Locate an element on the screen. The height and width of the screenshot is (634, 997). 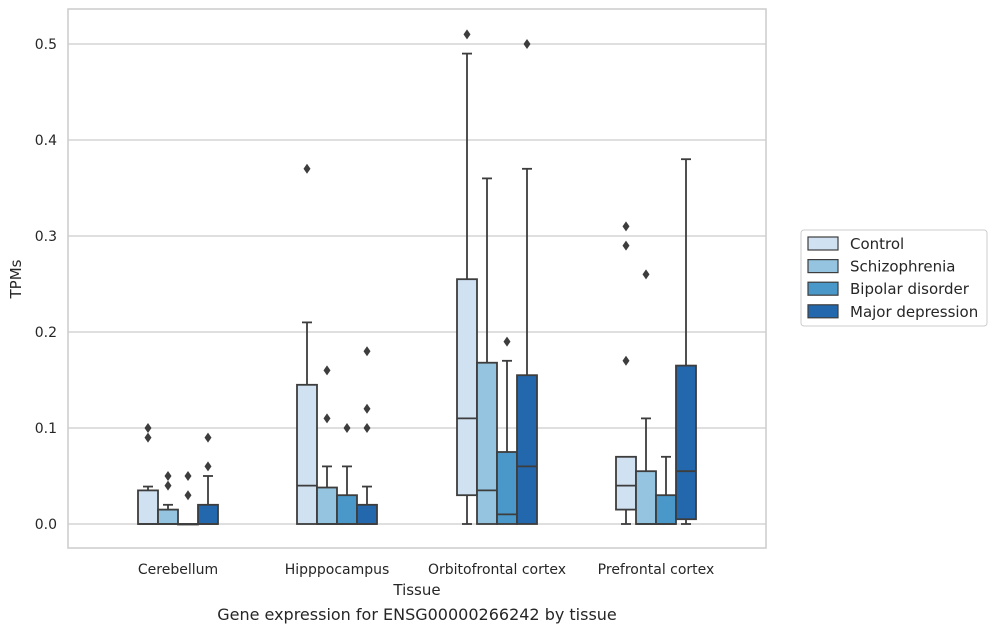
legend-label: Schizophrenia is located at coordinates (902, 267).